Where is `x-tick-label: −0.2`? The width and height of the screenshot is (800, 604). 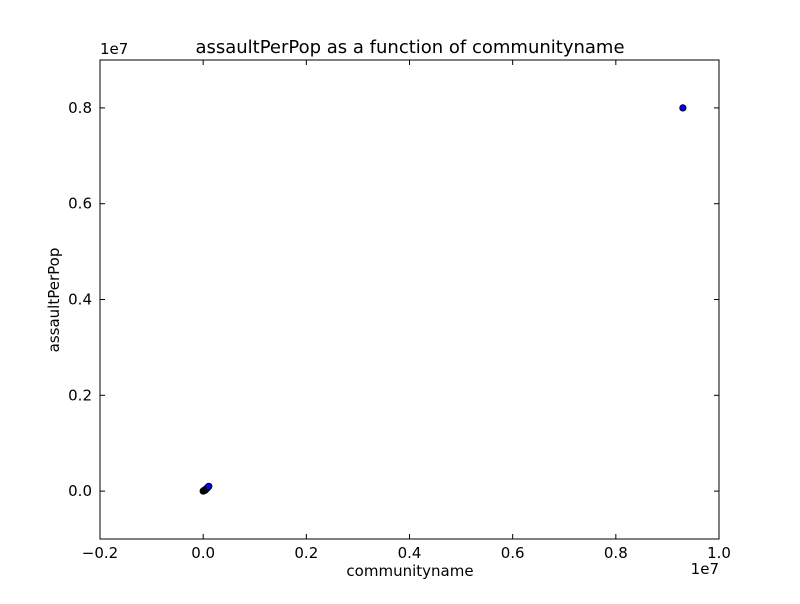 x-tick-label: −0.2 is located at coordinates (100, 553).